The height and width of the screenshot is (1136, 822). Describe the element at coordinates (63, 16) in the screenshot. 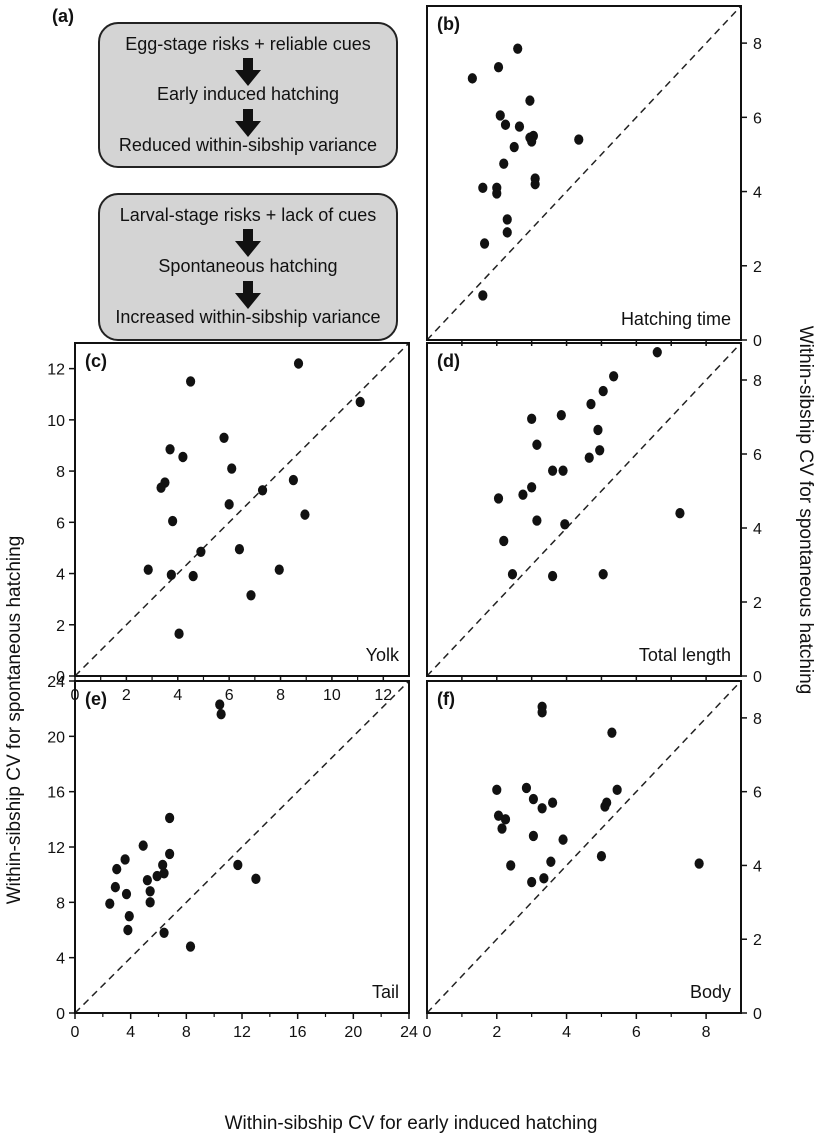

I see `panel-label-a: (a)` at that location.